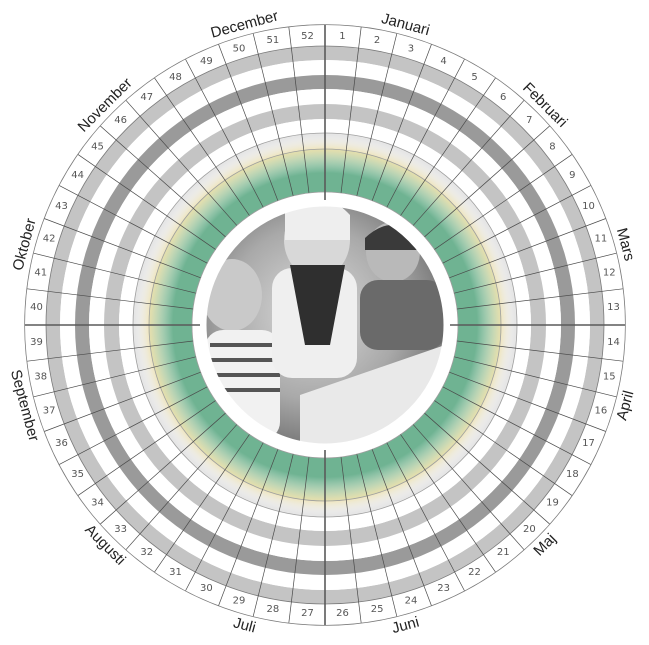  Describe the element at coordinates (613, 342) in the screenshot. I see `week-number: 14` at that location.